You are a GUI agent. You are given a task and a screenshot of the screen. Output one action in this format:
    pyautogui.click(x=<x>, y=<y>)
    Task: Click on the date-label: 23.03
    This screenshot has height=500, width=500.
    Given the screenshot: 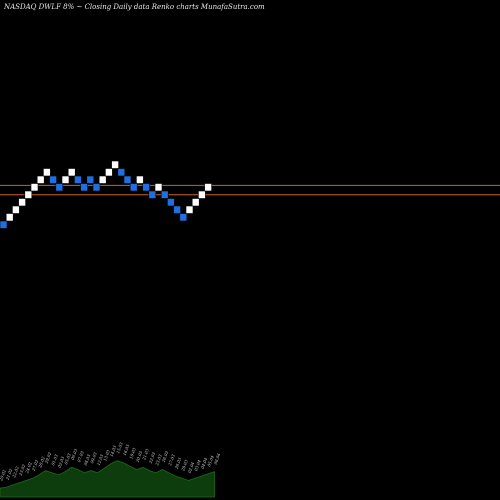 What is the action you would take?
    pyautogui.click(x=158, y=460)
    